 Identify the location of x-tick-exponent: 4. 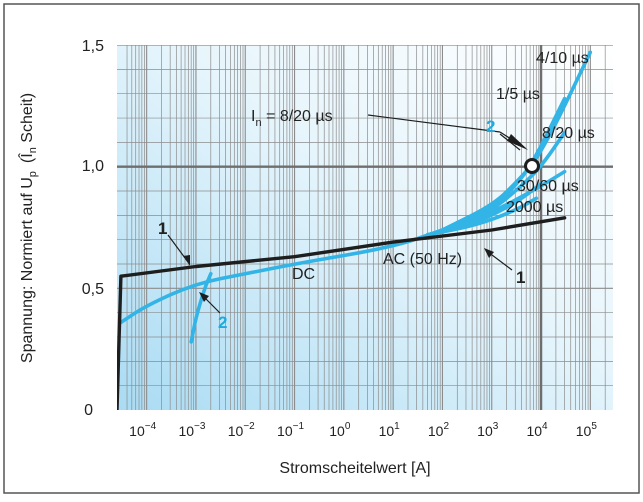
(545, 426).